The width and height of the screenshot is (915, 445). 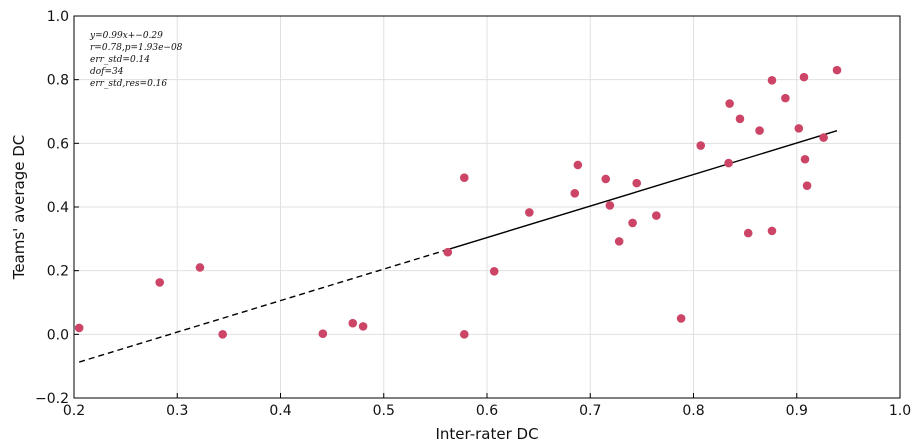 I want to click on x-tick-label: 0.4, so click(x=280, y=411).